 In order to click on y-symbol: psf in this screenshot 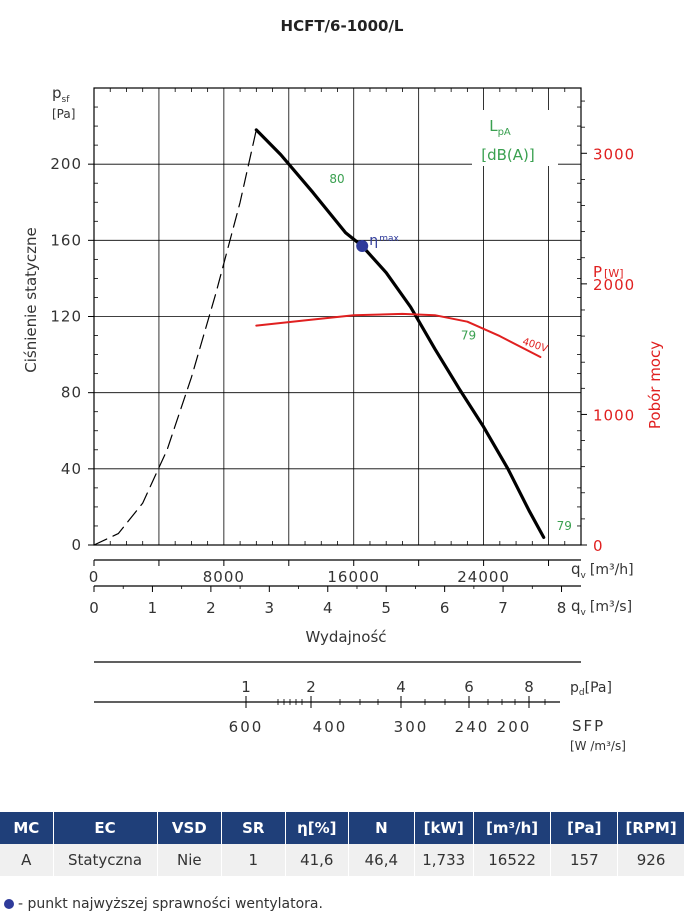, I will do `click(61, 94)`.